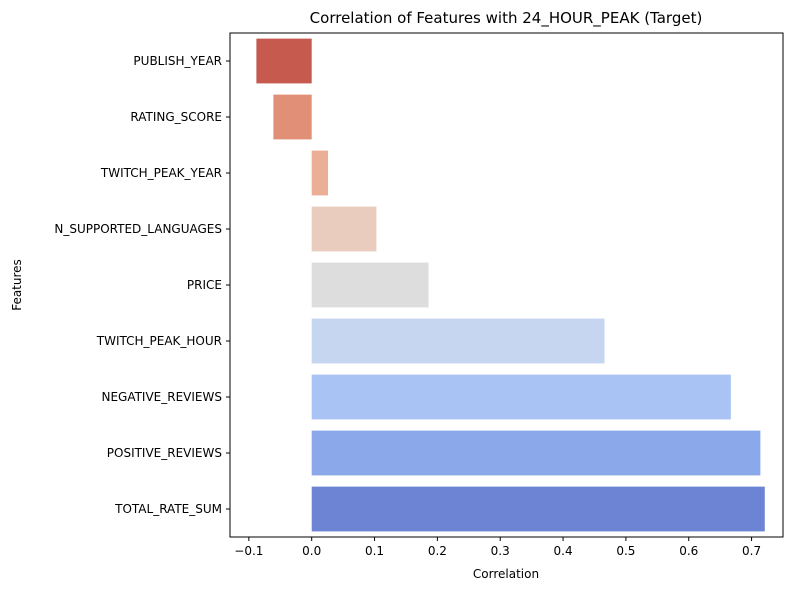 Image resolution: width=790 pixels, height=590 pixels. Describe the element at coordinates (536, 453) in the screenshot. I see `bar-positive-reviews` at that location.